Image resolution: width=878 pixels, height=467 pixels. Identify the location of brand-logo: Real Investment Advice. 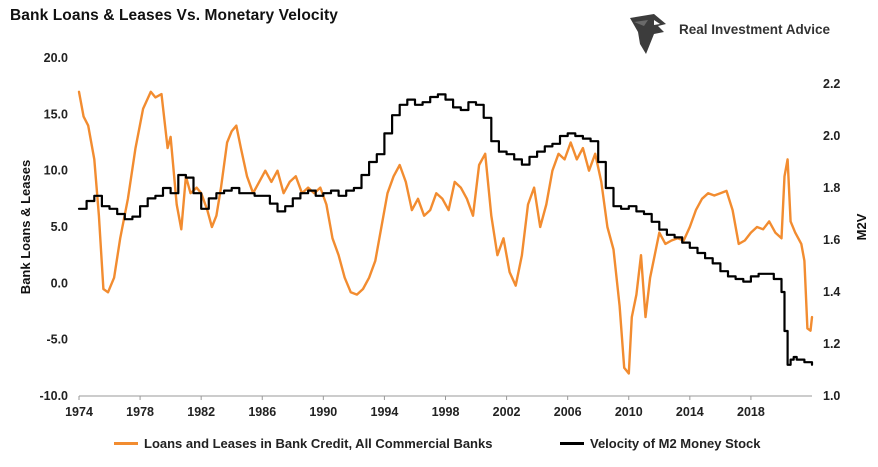
(749, 34).